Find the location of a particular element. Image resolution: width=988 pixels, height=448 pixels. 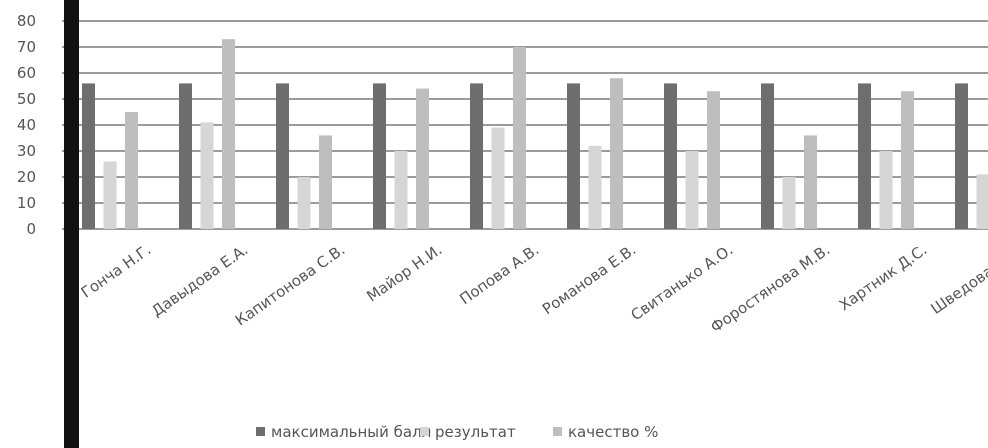

scan-edge-band is located at coordinates (71, 224).